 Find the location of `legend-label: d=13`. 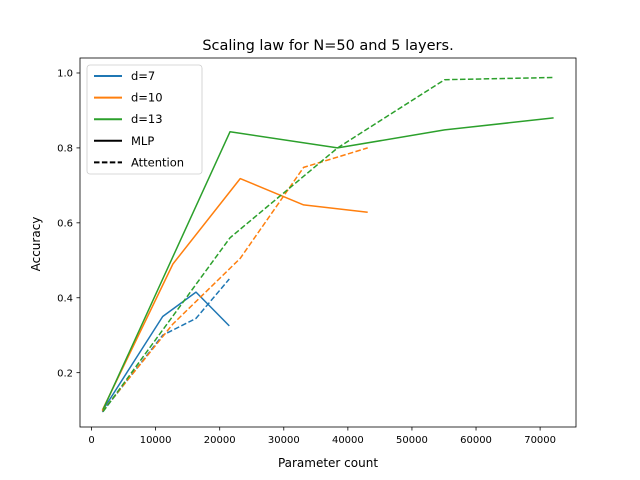

legend-label: d=13 is located at coordinates (147, 119).